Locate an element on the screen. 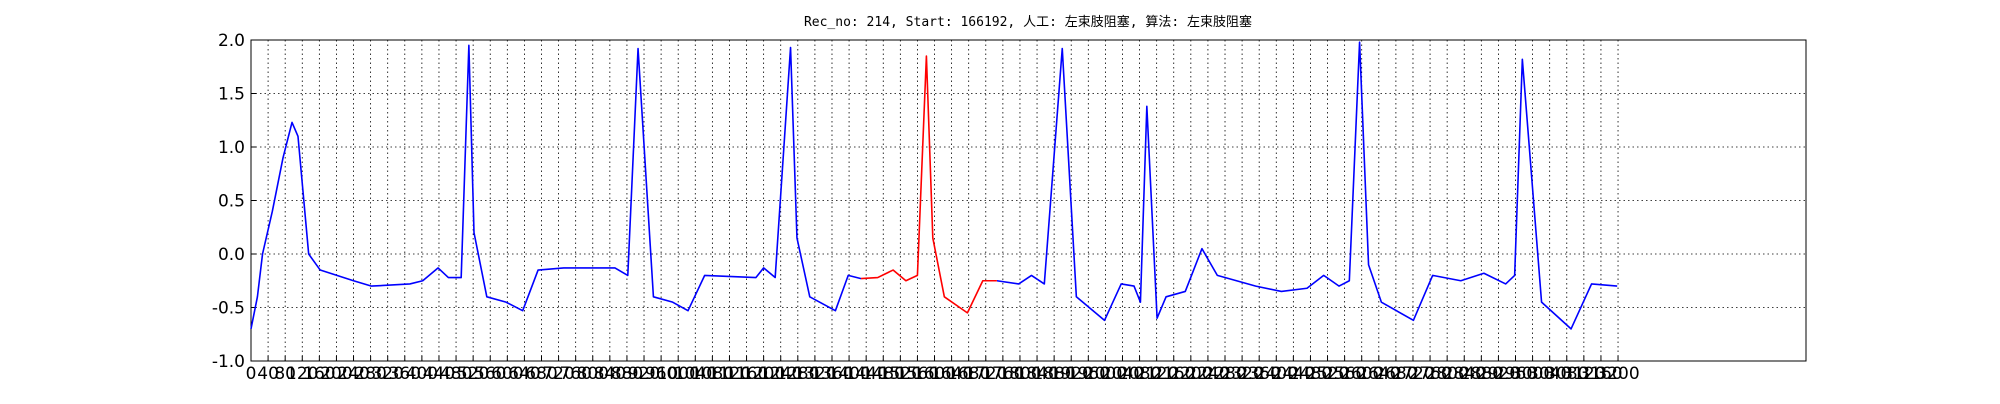 The height and width of the screenshot is (404, 2000). x-tick-label: 3200 is located at coordinates (1617, 374).